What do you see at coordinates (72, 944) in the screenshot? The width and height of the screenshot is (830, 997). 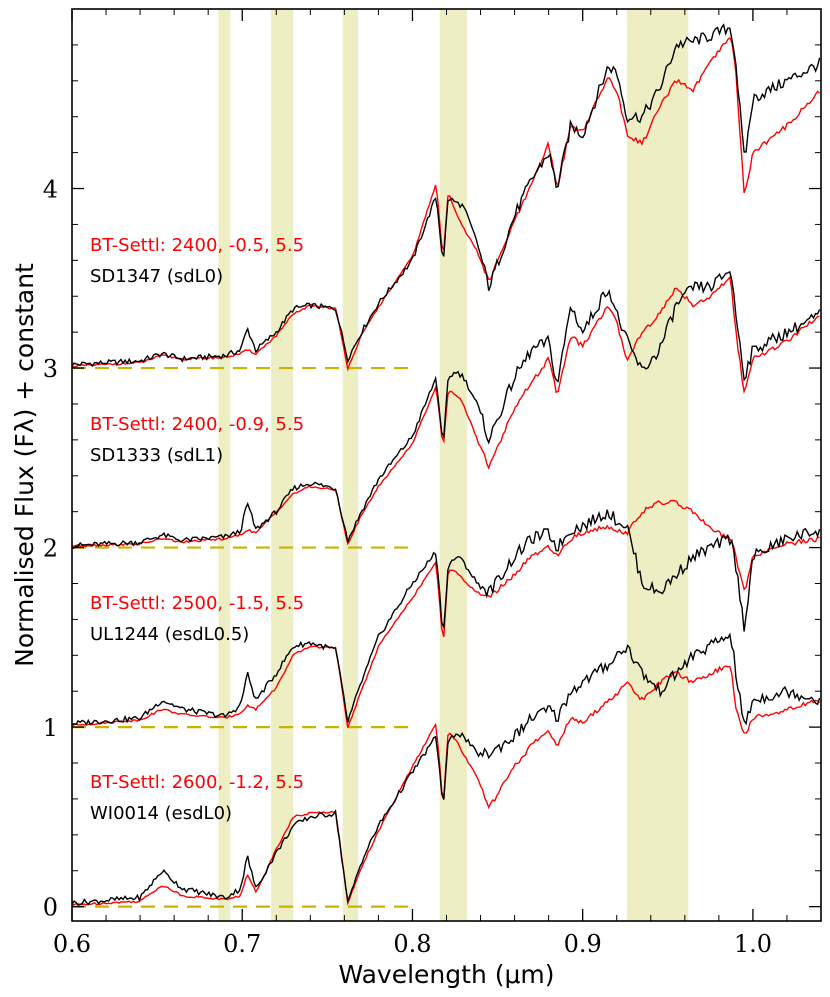 I see `x-tick-label: 0.6` at bounding box center [72, 944].